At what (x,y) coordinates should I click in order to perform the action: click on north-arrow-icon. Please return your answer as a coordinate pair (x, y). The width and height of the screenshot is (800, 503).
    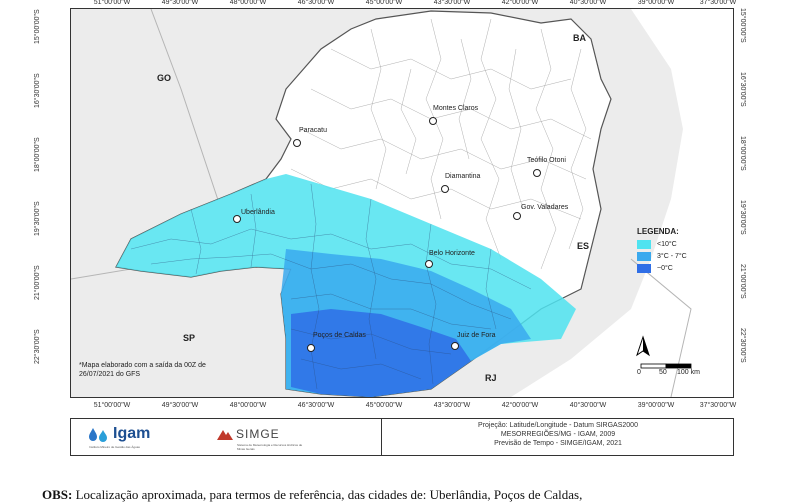
    Looking at the image, I should click on (643, 346).